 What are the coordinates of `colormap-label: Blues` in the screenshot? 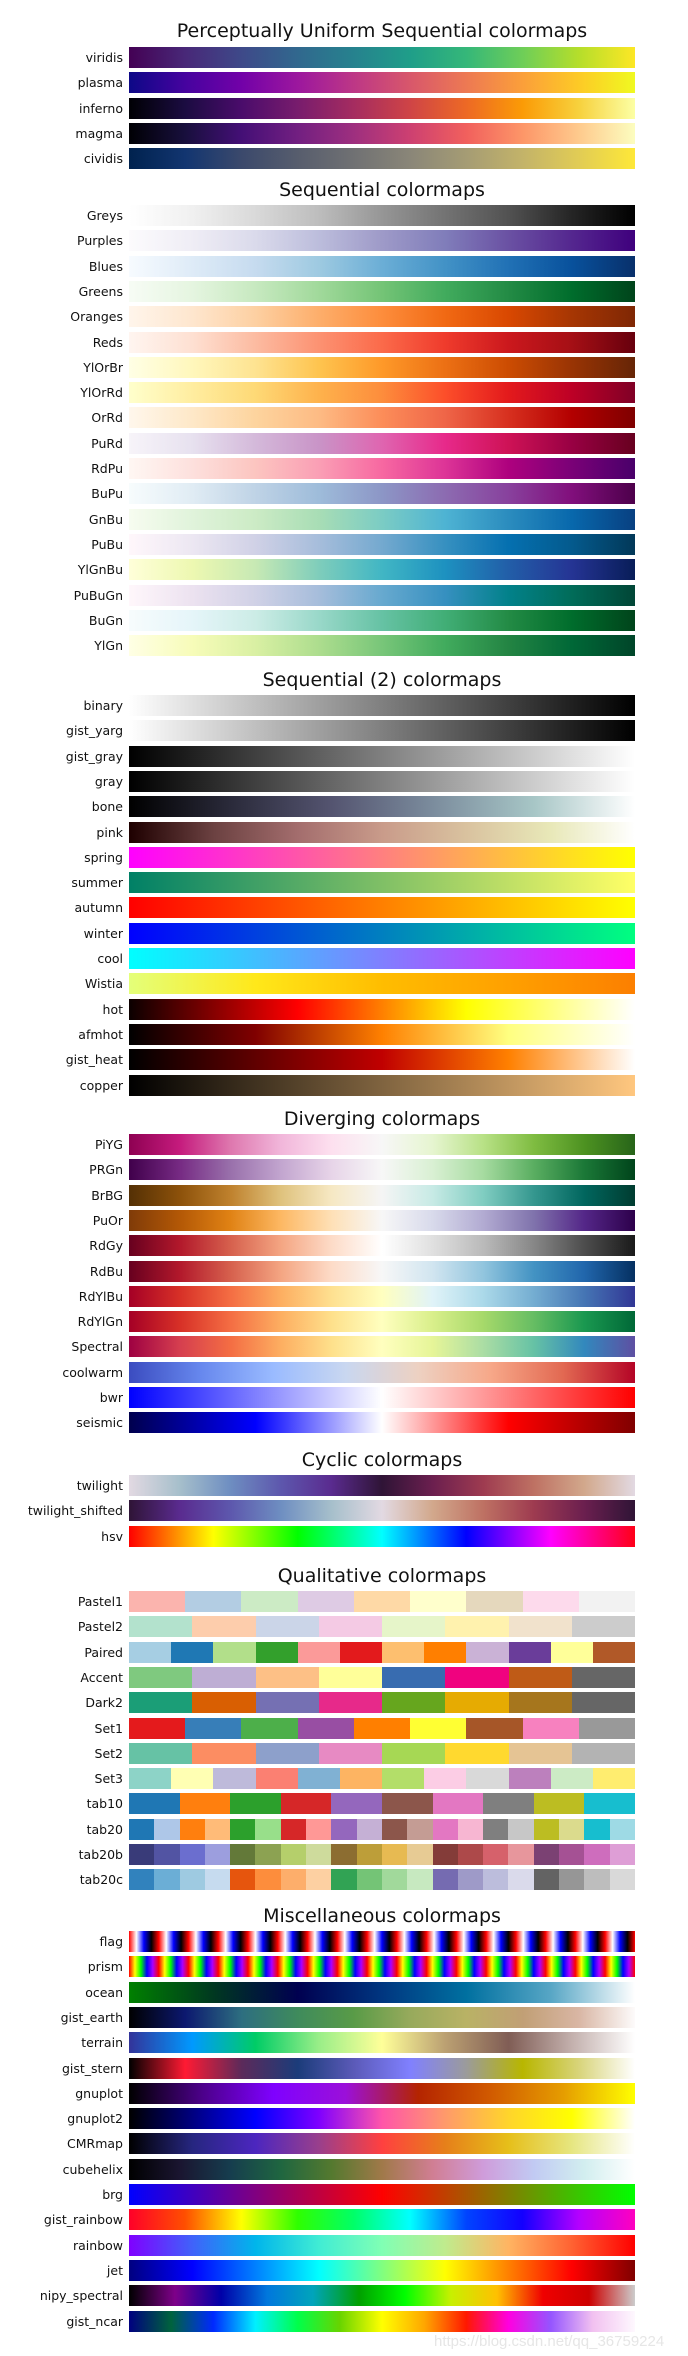 It's located at (105, 266).